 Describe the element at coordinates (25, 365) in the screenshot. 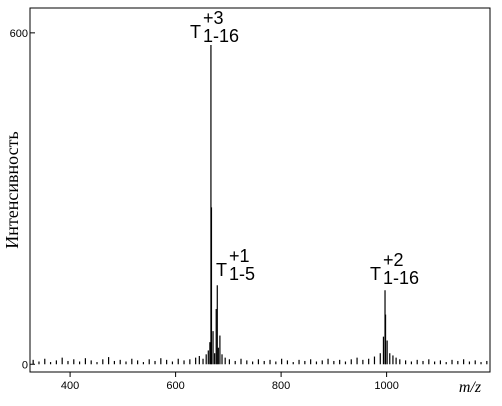

I see `y-tick-label: 0` at that location.